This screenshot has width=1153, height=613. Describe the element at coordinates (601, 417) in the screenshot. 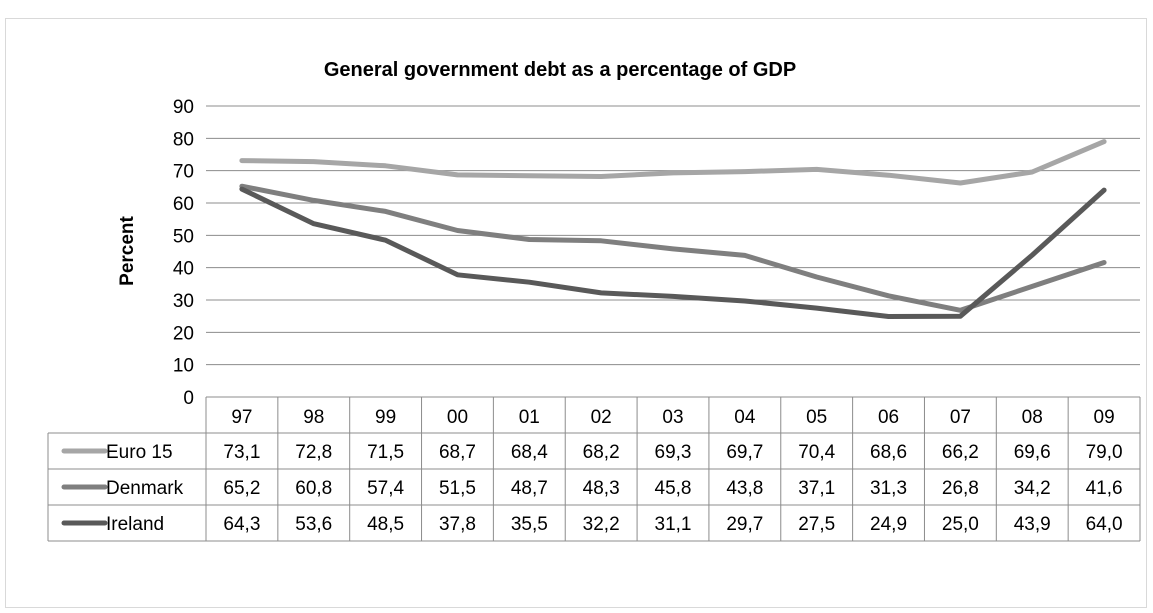

I see `x-tick-label: 02` at that location.